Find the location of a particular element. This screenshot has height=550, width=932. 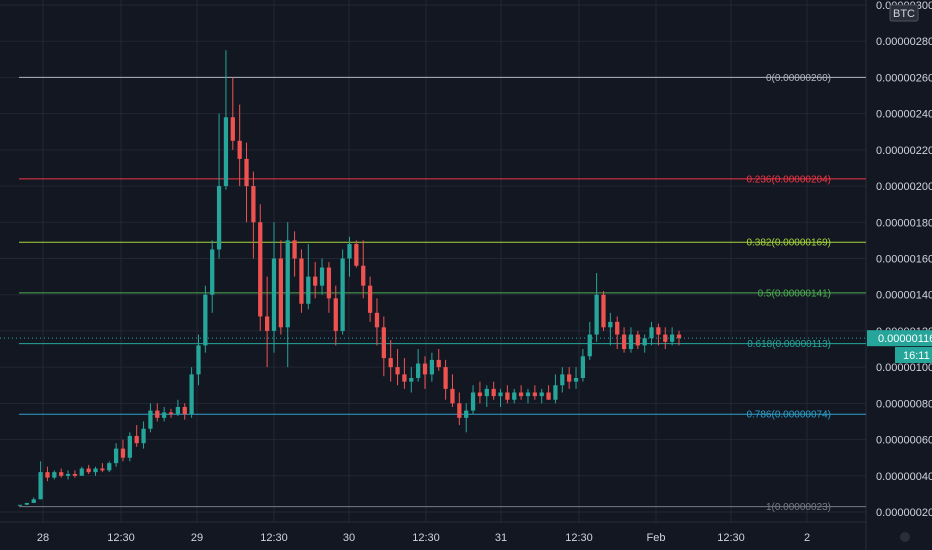

y-tick-label: 0.00000060 is located at coordinates (904, 441).